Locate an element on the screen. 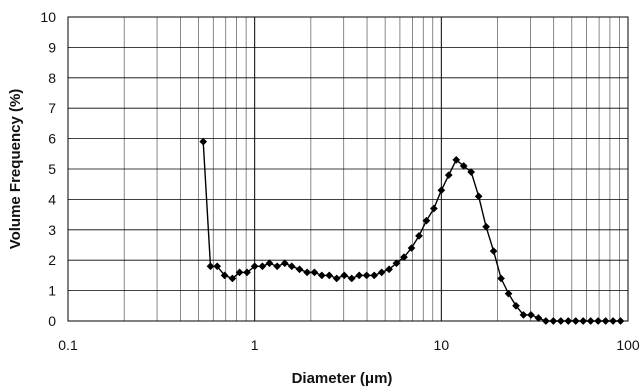  y-tick-label: 6 is located at coordinates (52, 139).